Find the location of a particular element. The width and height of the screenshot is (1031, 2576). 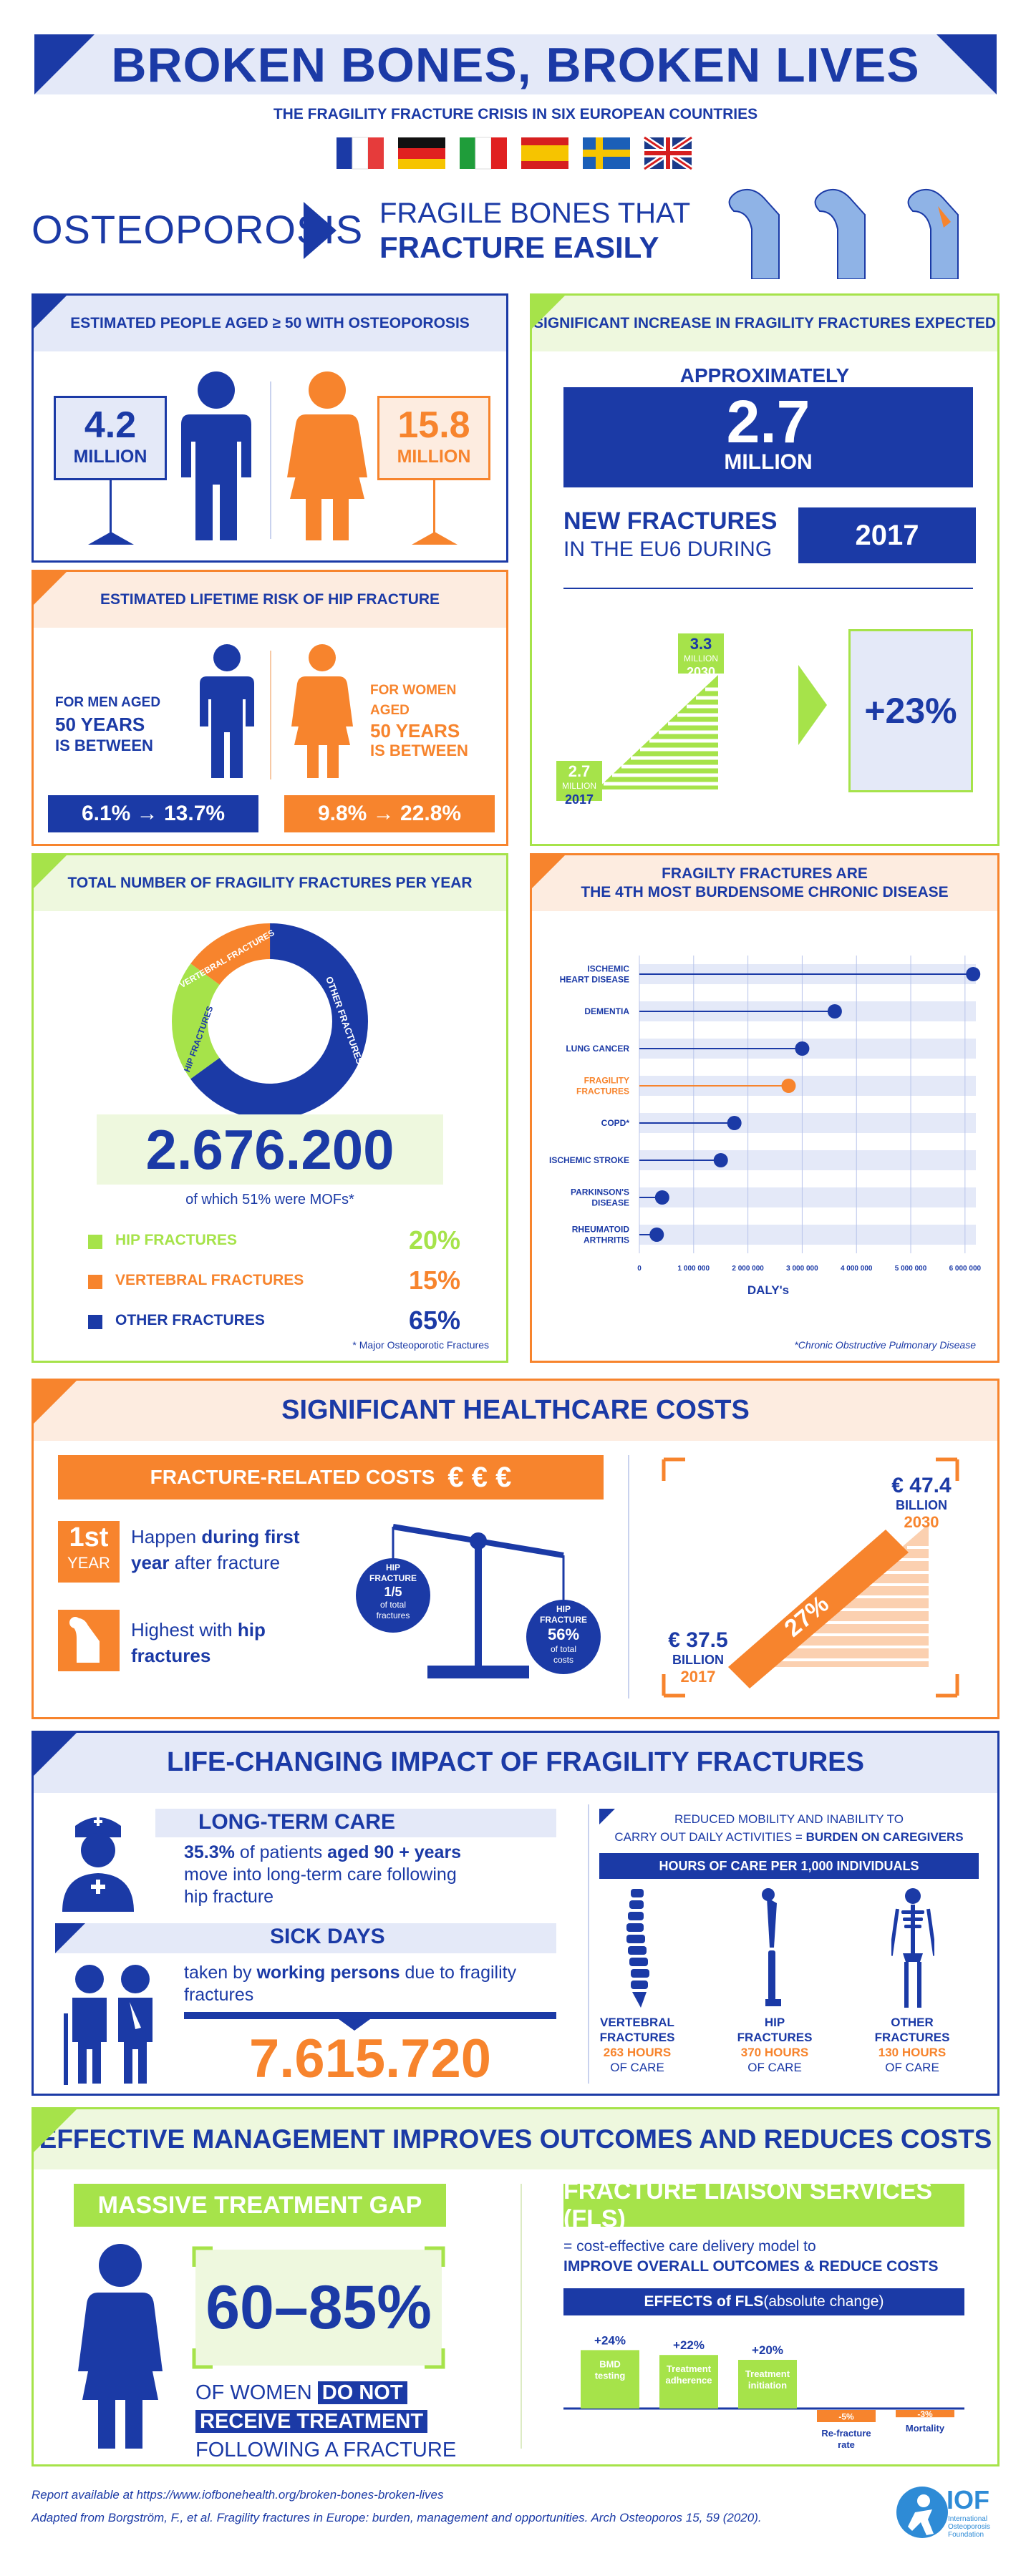

hip-bone-icon is located at coordinates (85, 1640).